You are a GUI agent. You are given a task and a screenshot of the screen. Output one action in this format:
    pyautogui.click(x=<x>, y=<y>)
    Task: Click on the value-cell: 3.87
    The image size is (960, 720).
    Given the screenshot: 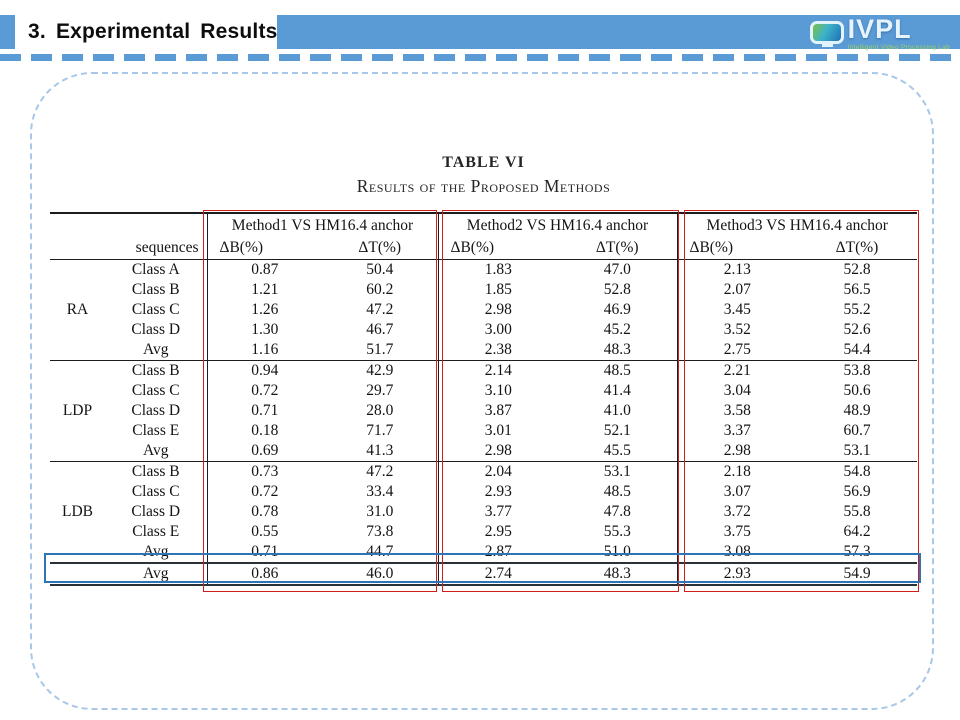 What is the action you would take?
    pyautogui.click(x=497, y=410)
    